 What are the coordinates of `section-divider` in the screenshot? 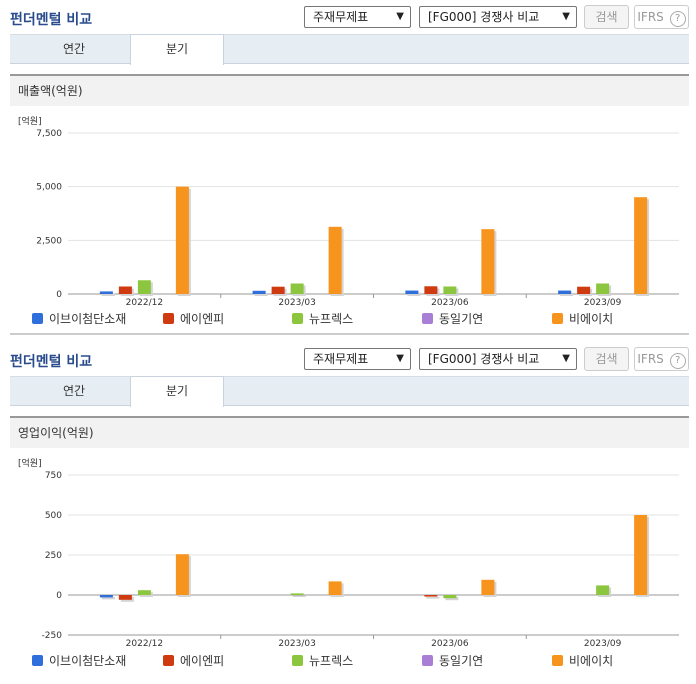 It's located at (349, 334).